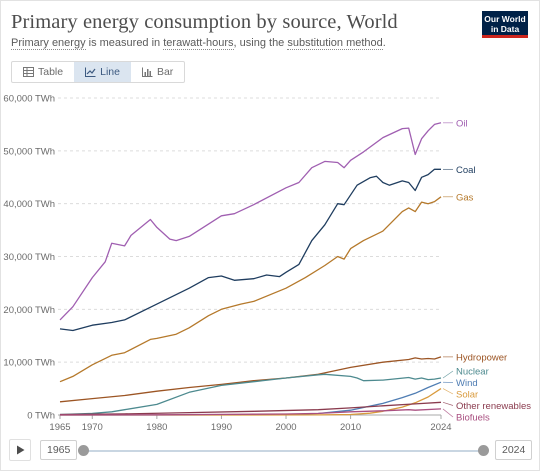  Describe the element at coordinates (165, 72) in the screenshot. I see `tab-bar-label: Bar` at that location.